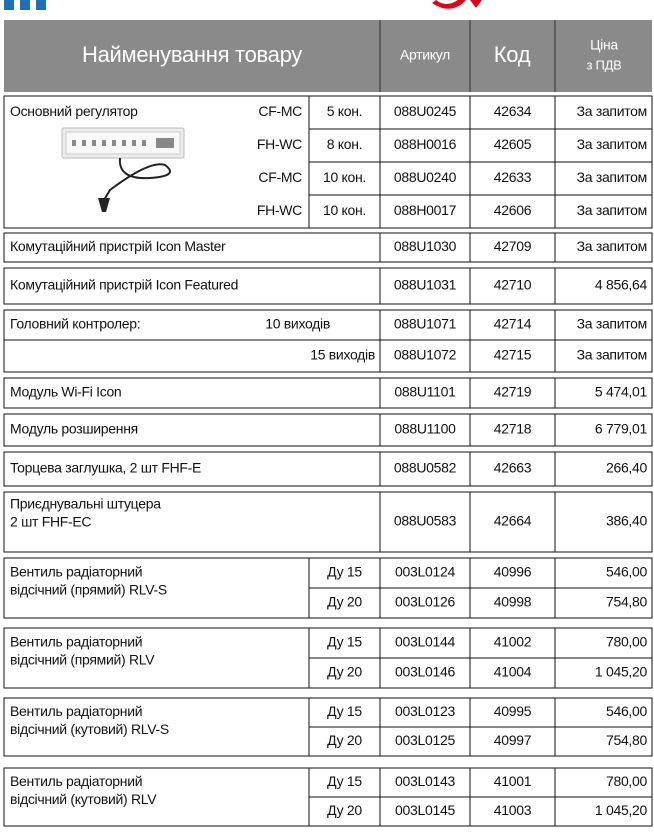  Describe the element at coordinates (425, 429) in the screenshot. I see `article: 088U1100` at that location.